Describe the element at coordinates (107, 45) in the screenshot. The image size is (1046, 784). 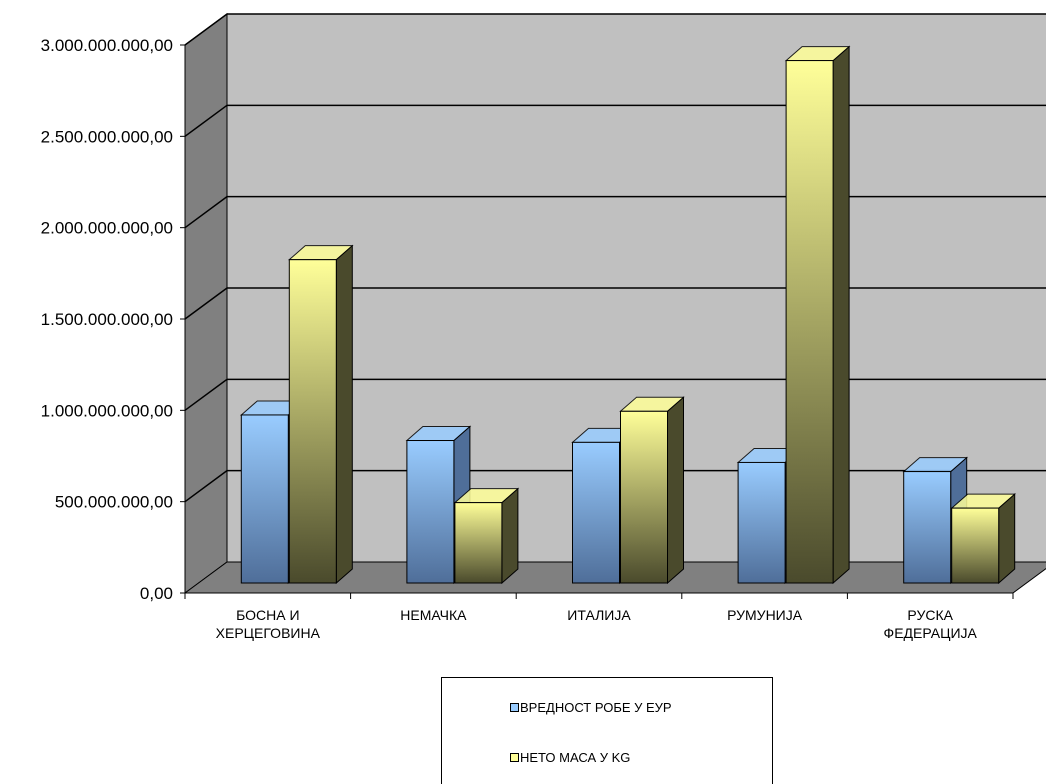
I see `y-tick-label: 3.000.000.000,00` at that location.